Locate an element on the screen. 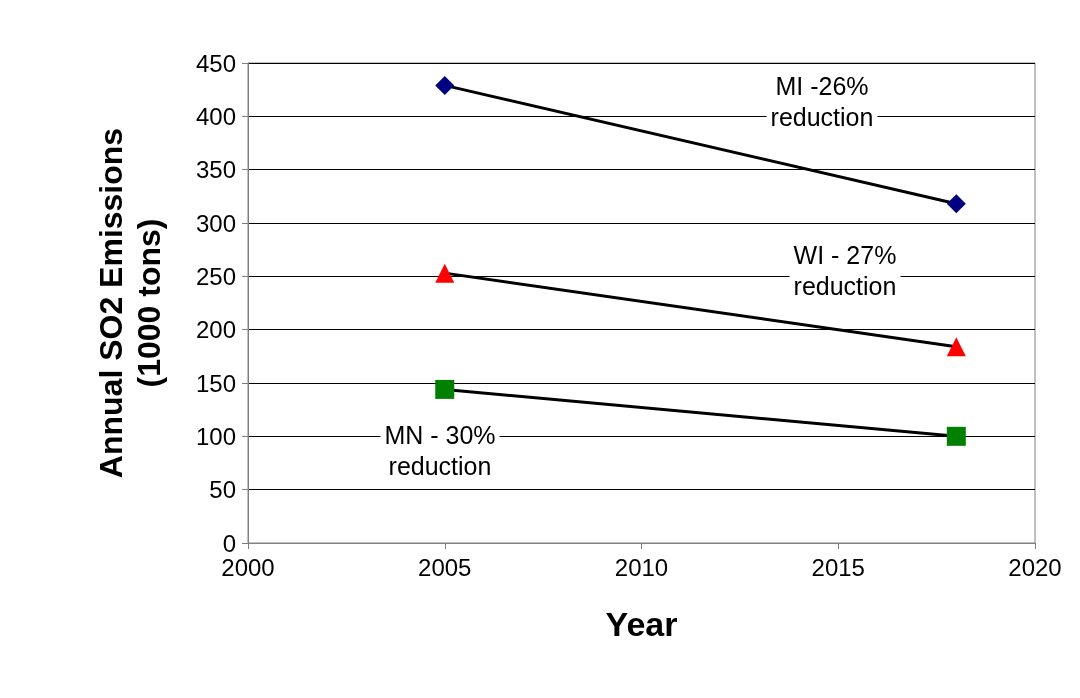 This screenshot has height=698, width=1080. annotation: MI -26% reduction is located at coordinates (822, 101).